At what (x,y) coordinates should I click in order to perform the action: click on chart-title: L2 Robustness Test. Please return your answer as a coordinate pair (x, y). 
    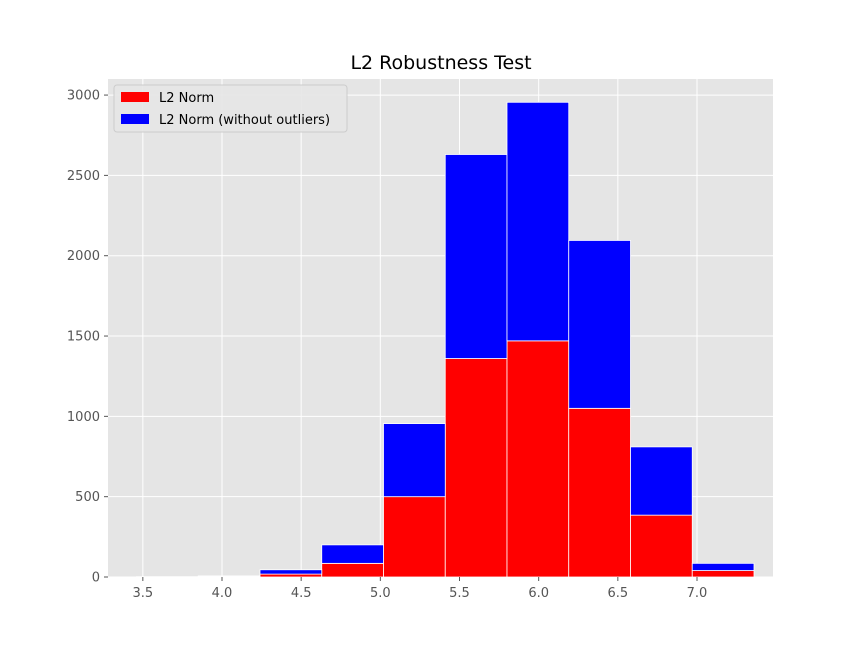
    Looking at the image, I should click on (440, 63).